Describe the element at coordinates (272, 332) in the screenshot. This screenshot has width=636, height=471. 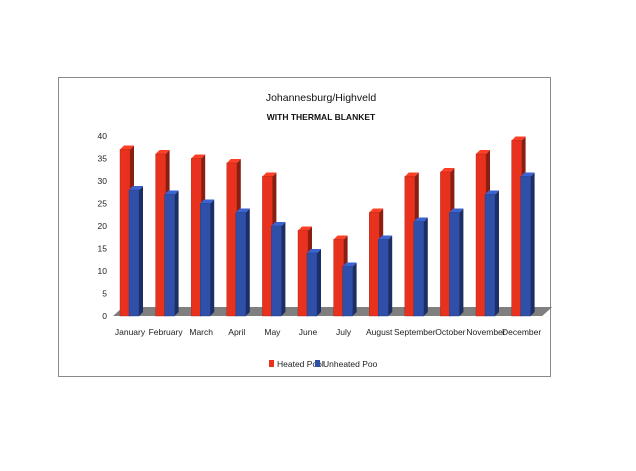
I see `x-tick-label: May` at that location.